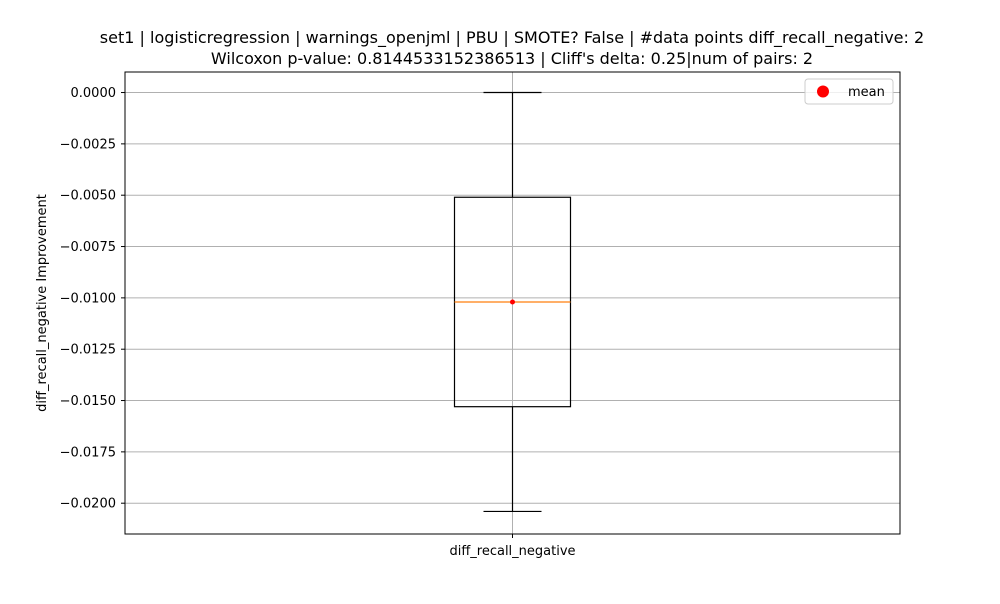 The height and width of the screenshot is (604, 1000). Describe the element at coordinates (88, 350) in the screenshot. I see `y-tick-label: −0.0125` at that location.